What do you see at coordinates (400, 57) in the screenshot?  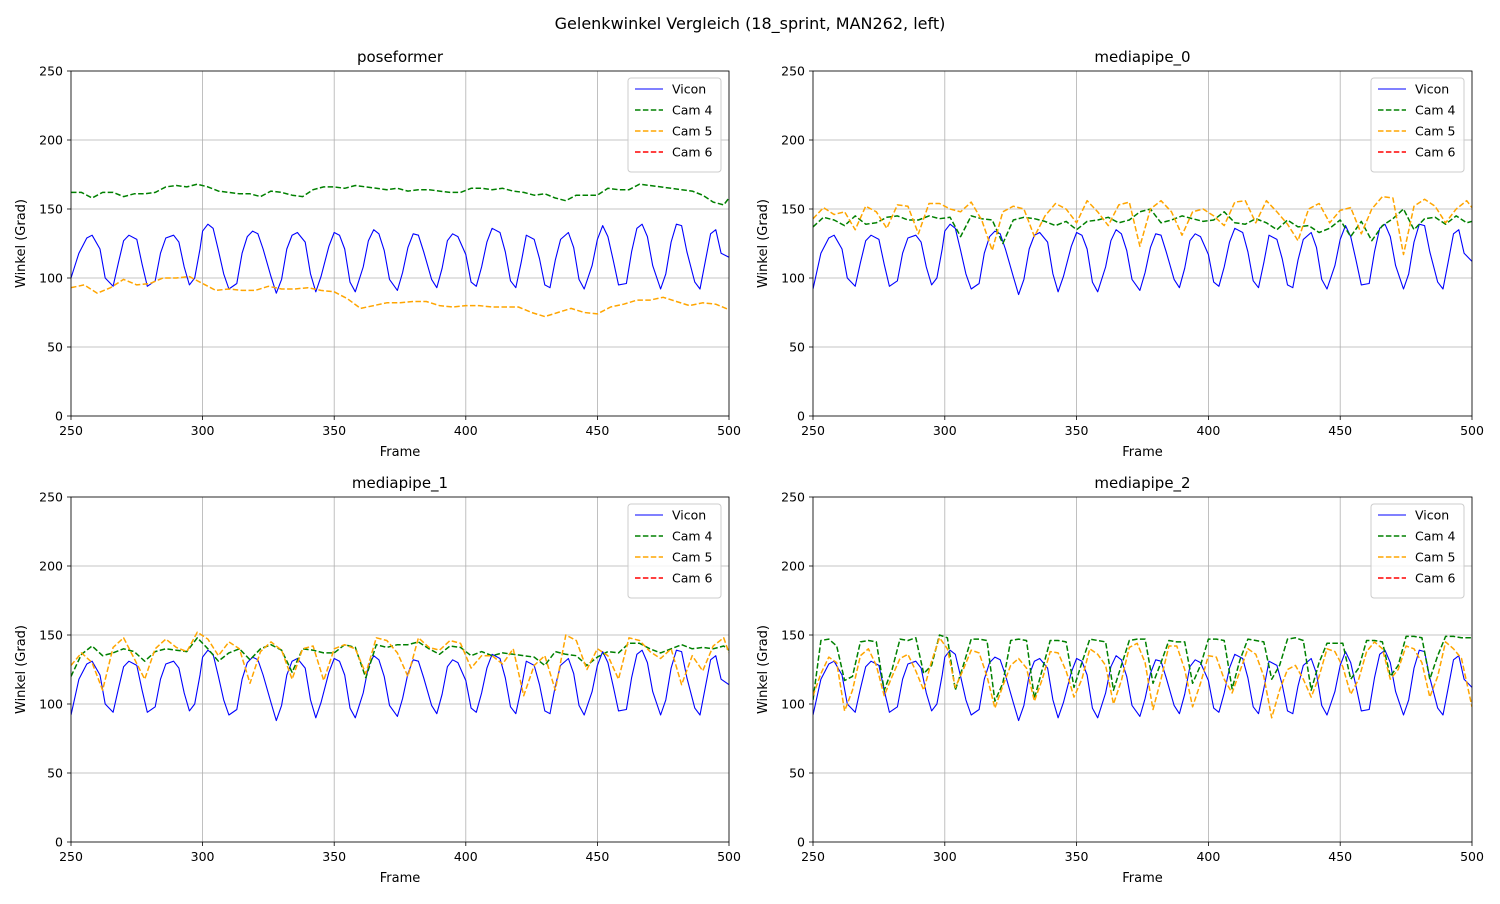 I see `chart-title: poseformer` at bounding box center [400, 57].